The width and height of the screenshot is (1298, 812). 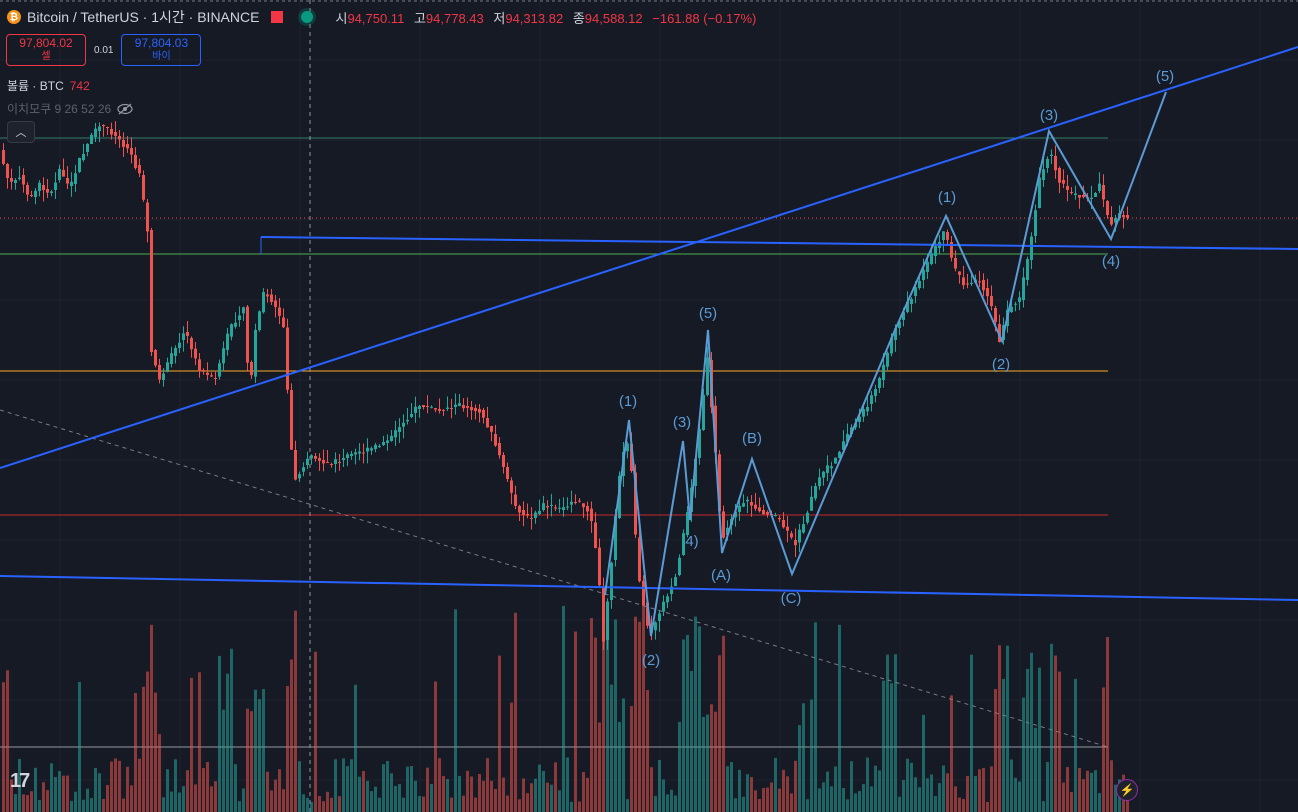 What do you see at coordinates (721, 575) in the screenshot?
I see `wave-label: (A)` at bounding box center [721, 575].